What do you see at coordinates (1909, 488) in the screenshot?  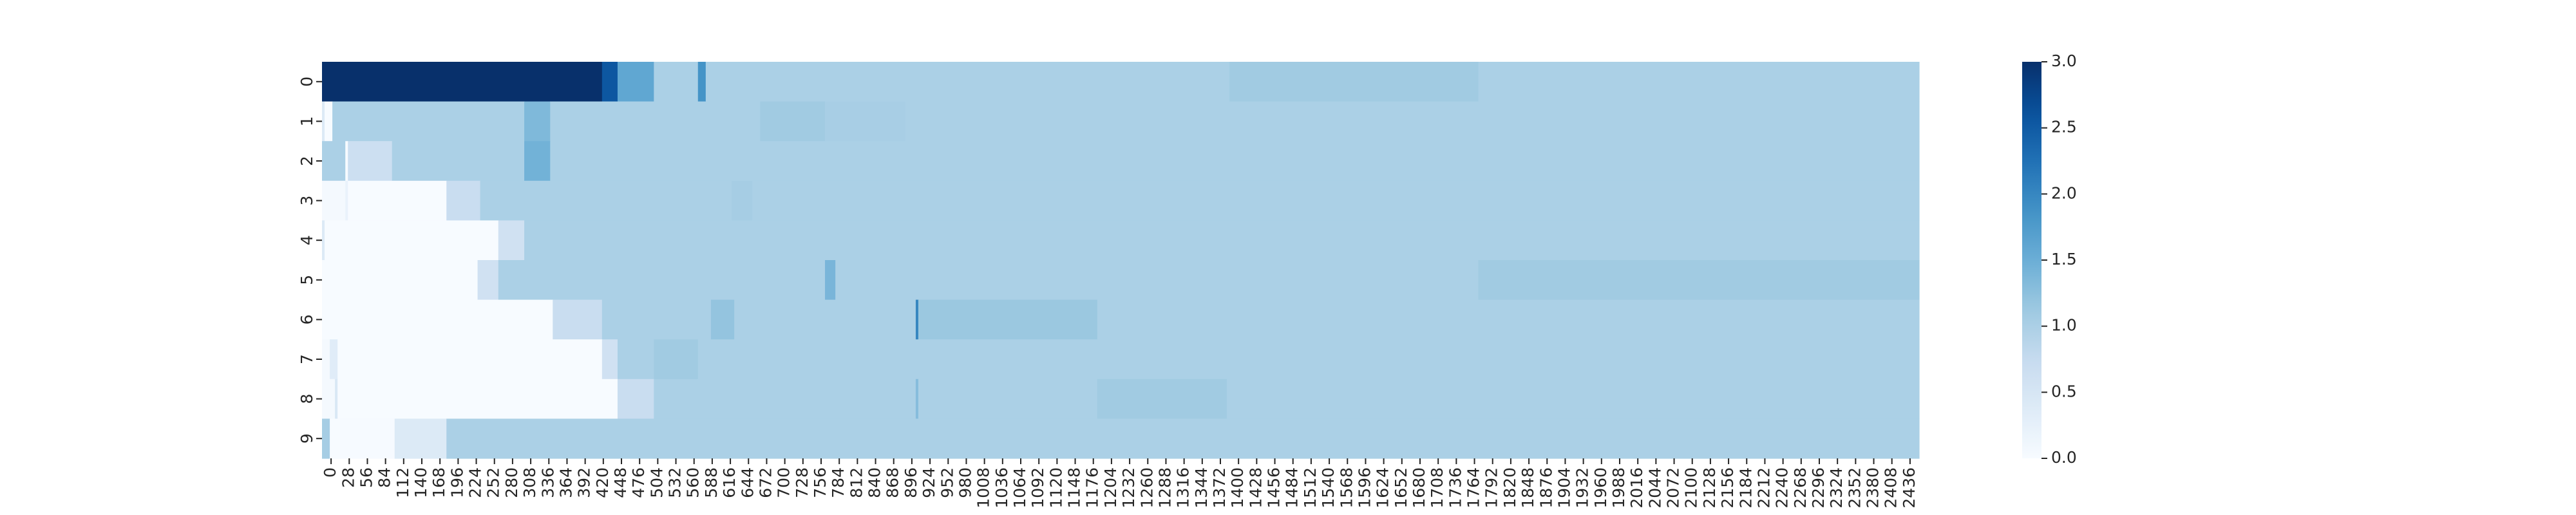 I see `x-tick-label-2436: 2436` at bounding box center [1909, 488].